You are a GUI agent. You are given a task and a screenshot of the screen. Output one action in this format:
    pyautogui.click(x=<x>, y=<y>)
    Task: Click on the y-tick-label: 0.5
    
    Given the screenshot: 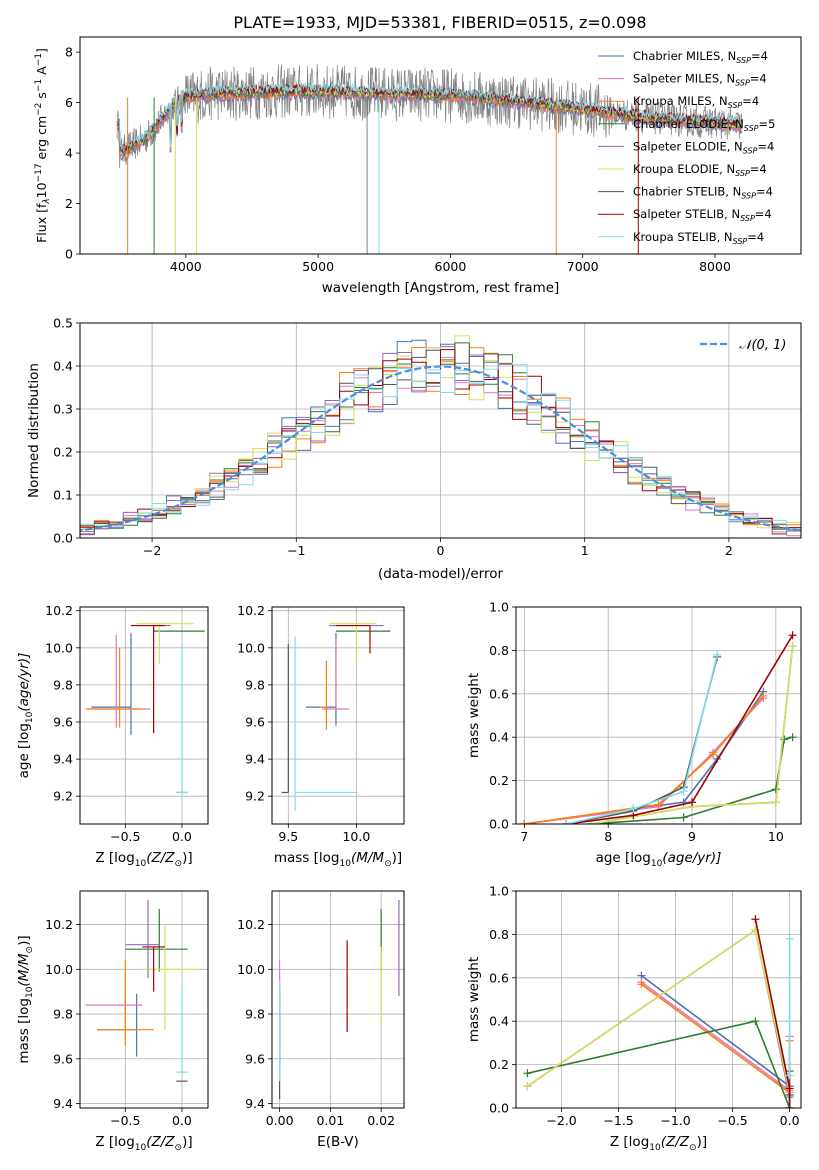 What is the action you would take?
    pyautogui.click(x=63, y=323)
    